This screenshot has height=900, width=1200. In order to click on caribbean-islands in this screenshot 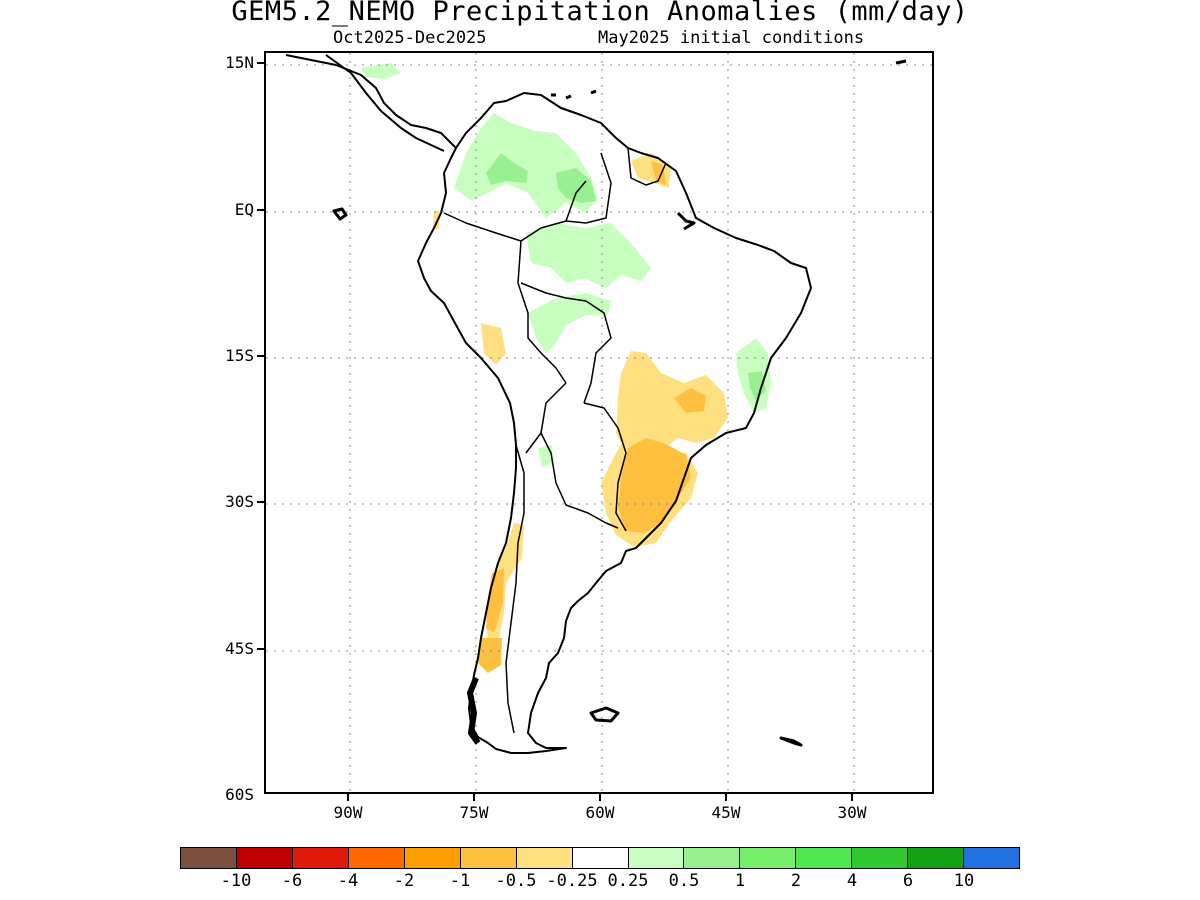, I will do `click(729, 79)`.